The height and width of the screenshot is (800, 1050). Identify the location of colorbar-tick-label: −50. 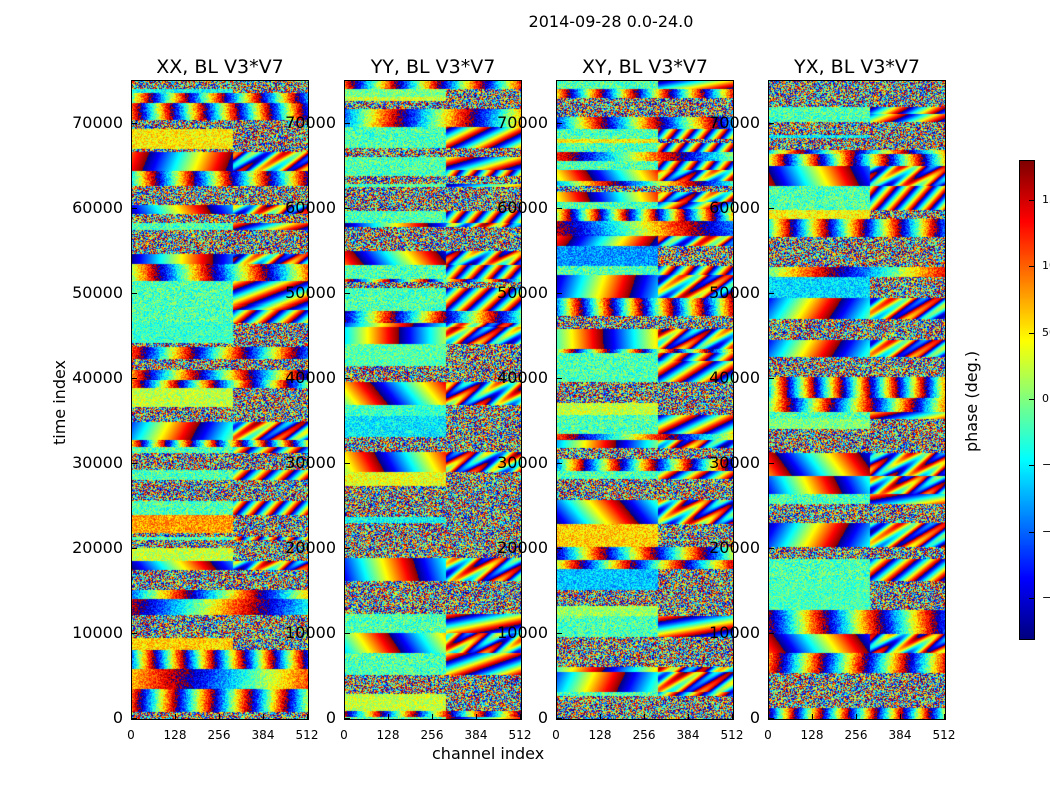
(1046, 465).